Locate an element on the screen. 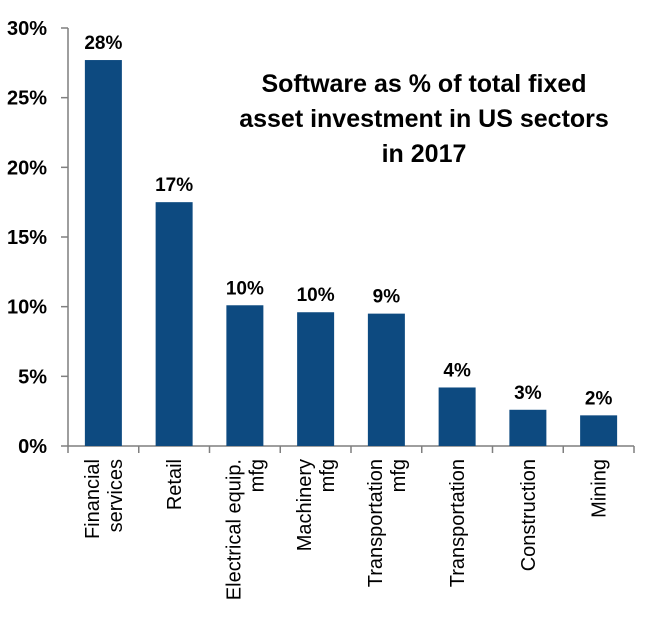 This screenshot has width=650, height=639. data-label: 17% is located at coordinates (174, 185).